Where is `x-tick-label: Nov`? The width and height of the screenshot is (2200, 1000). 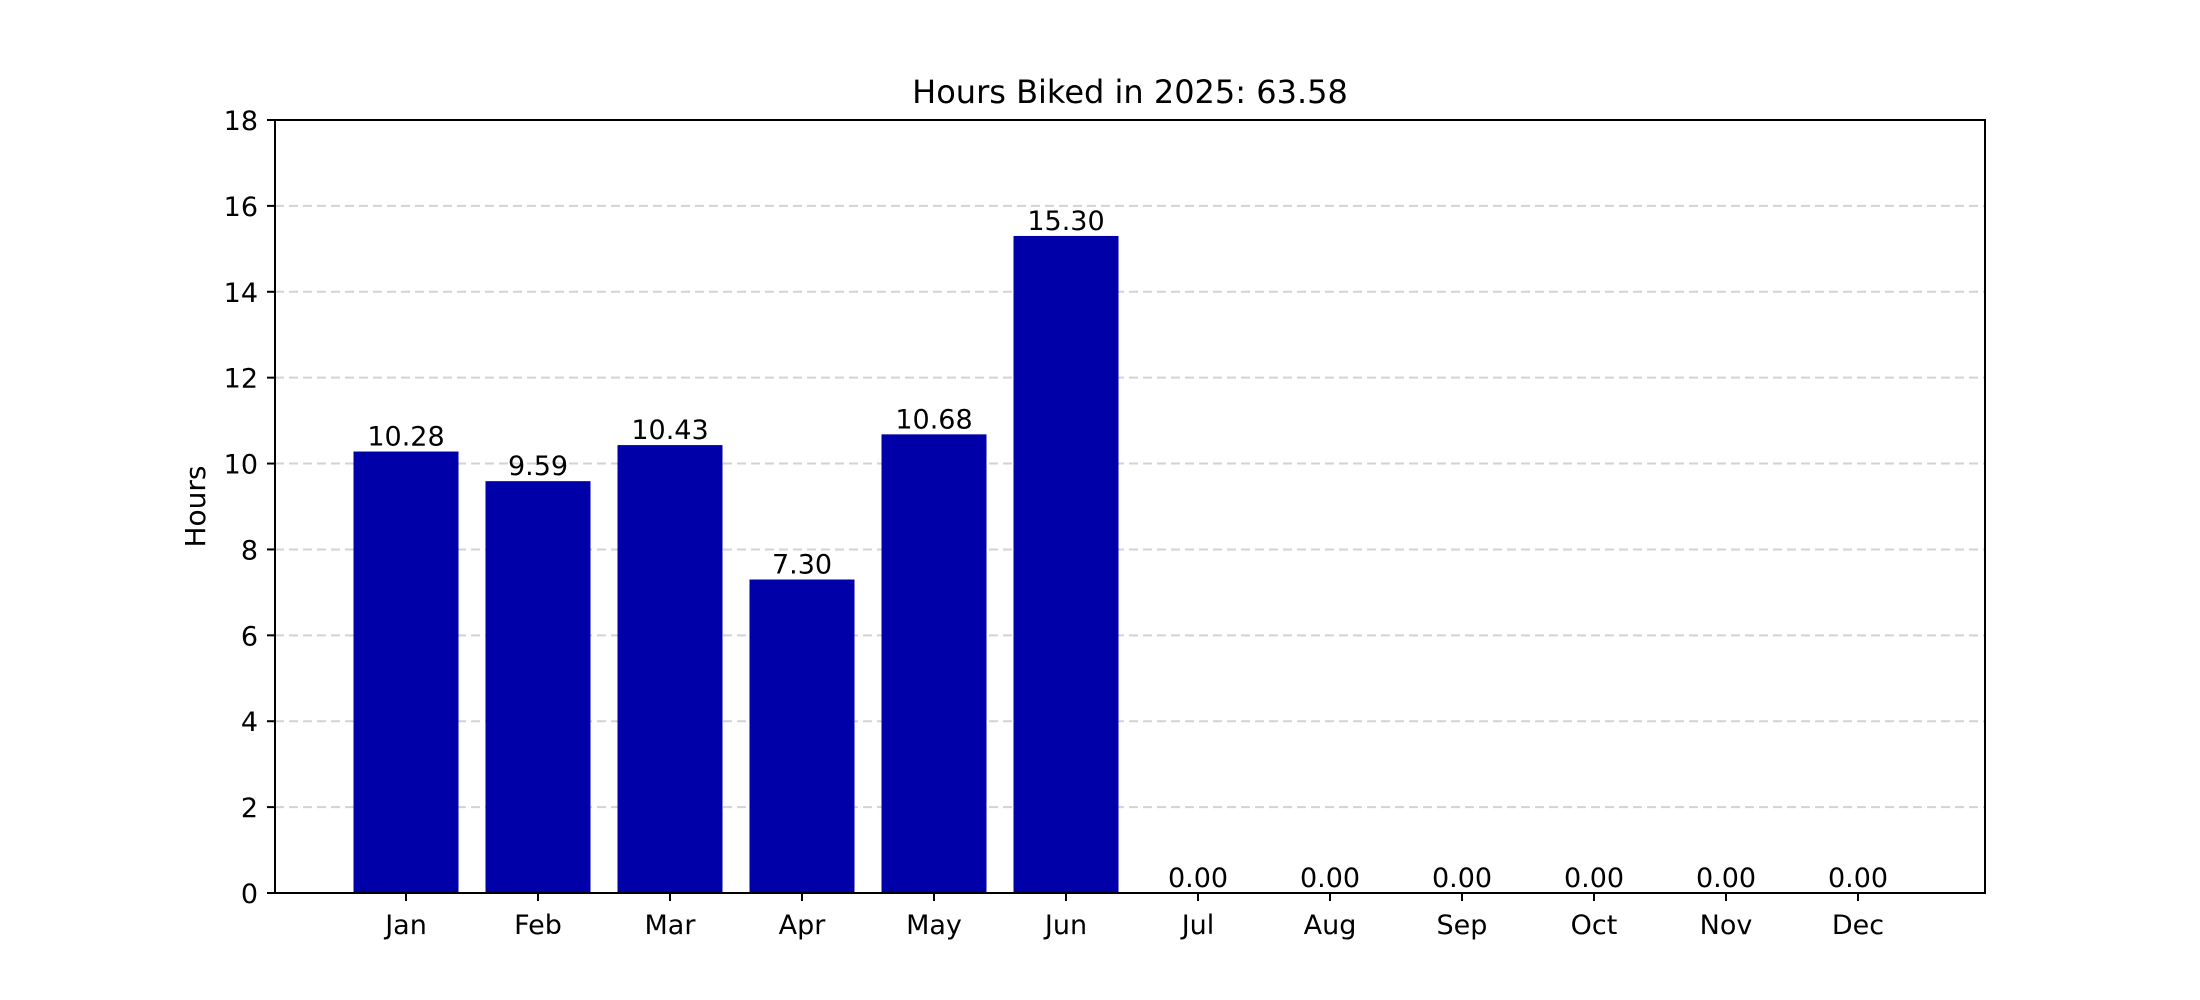
x-tick-label: Nov is located at coordinates (1726, 925).